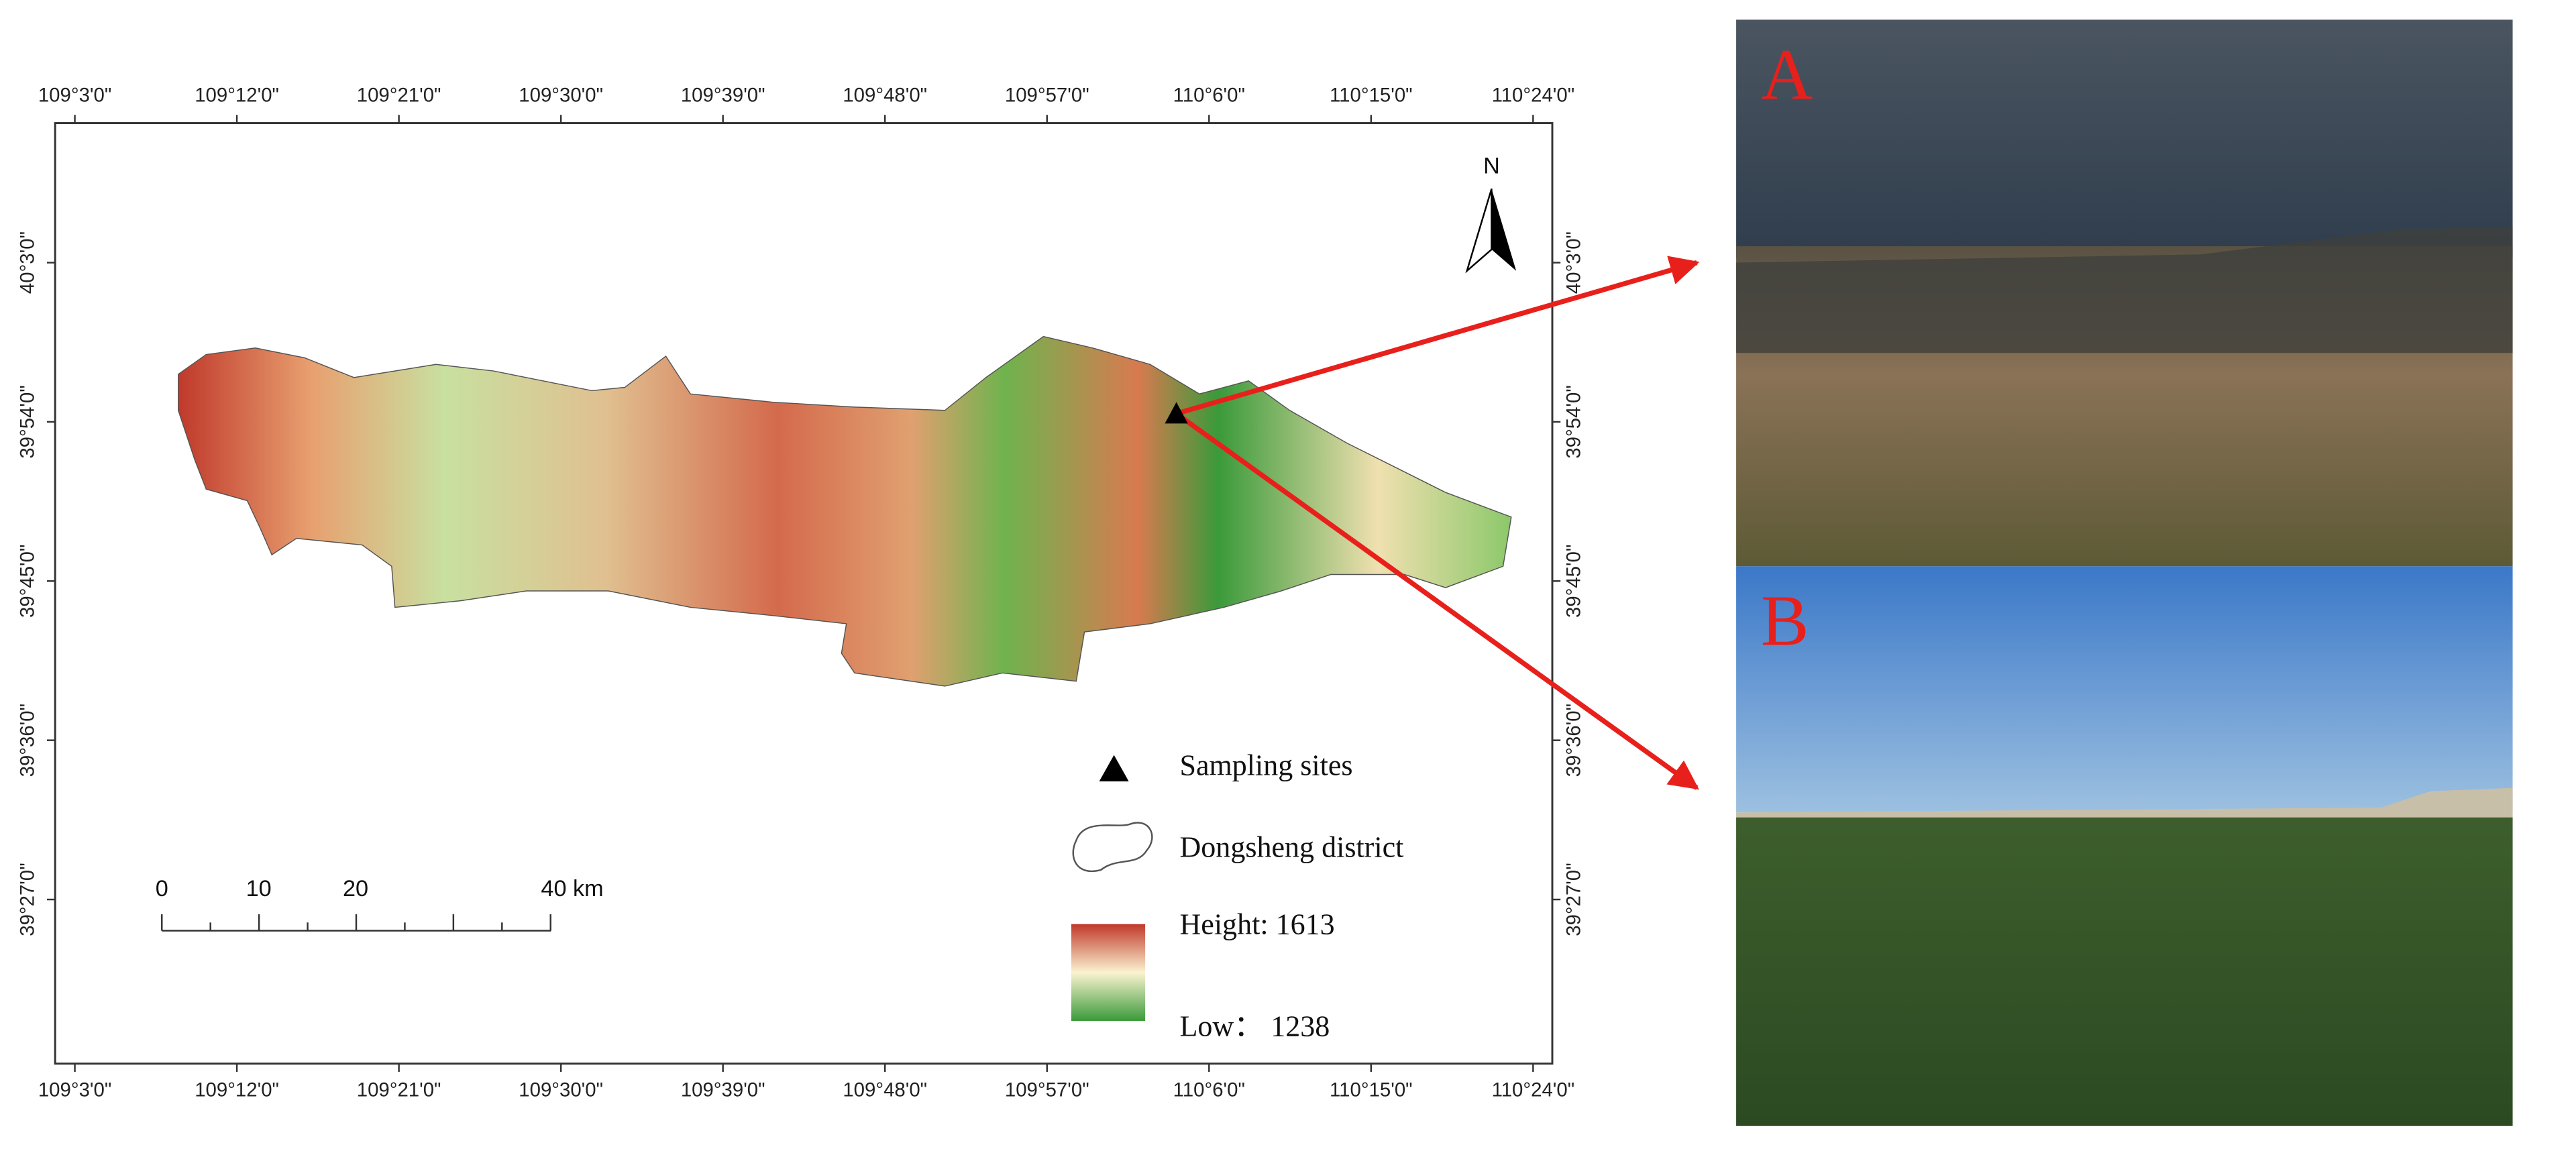 Image resolution: width=2576 pixels, height=1149 pixels. Describe the element at coordinates (162, 888) in the screenshot. I see `scale-label: 0` at that location.